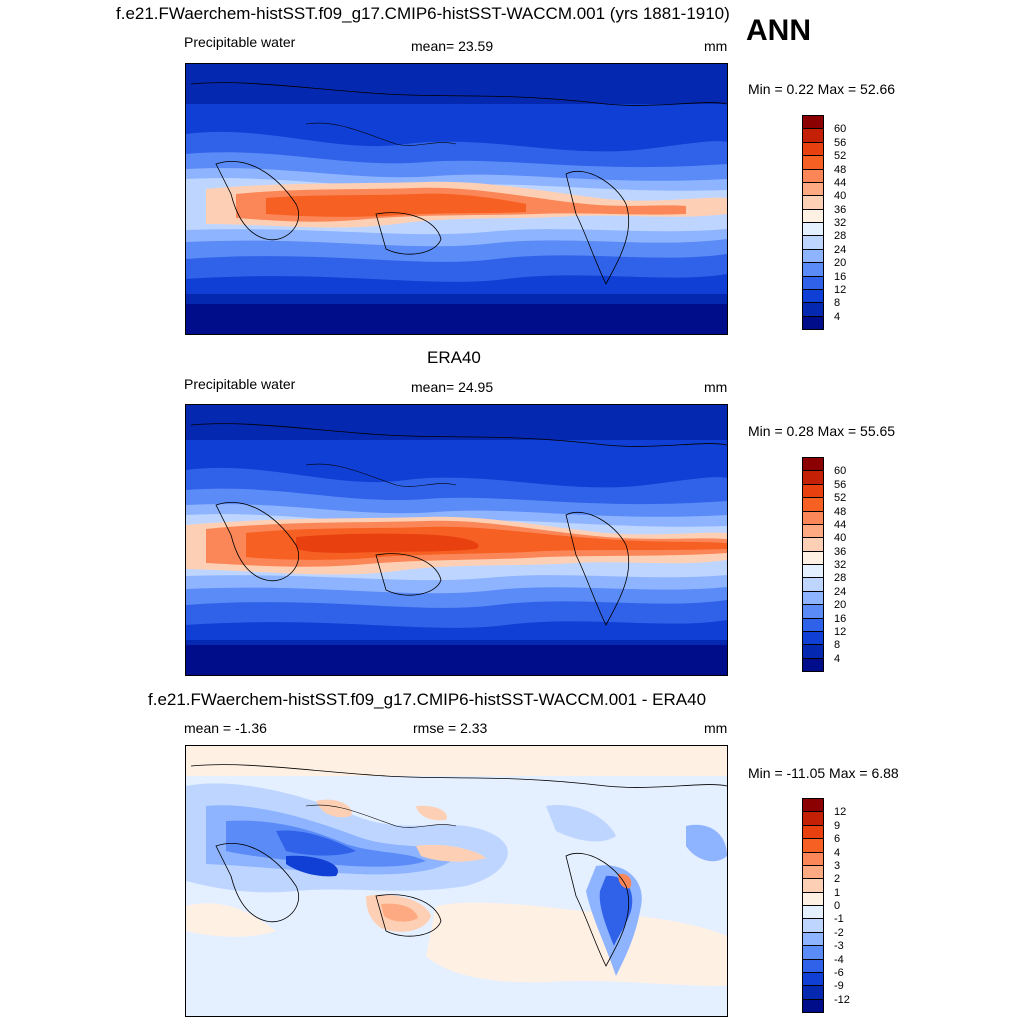 Image resolution: width=1024 pixels, height=1024 pixels. Describe the element at coordinates (837, 892) in the screenshot. I see `colorbar-tick-label: 1` at that location.